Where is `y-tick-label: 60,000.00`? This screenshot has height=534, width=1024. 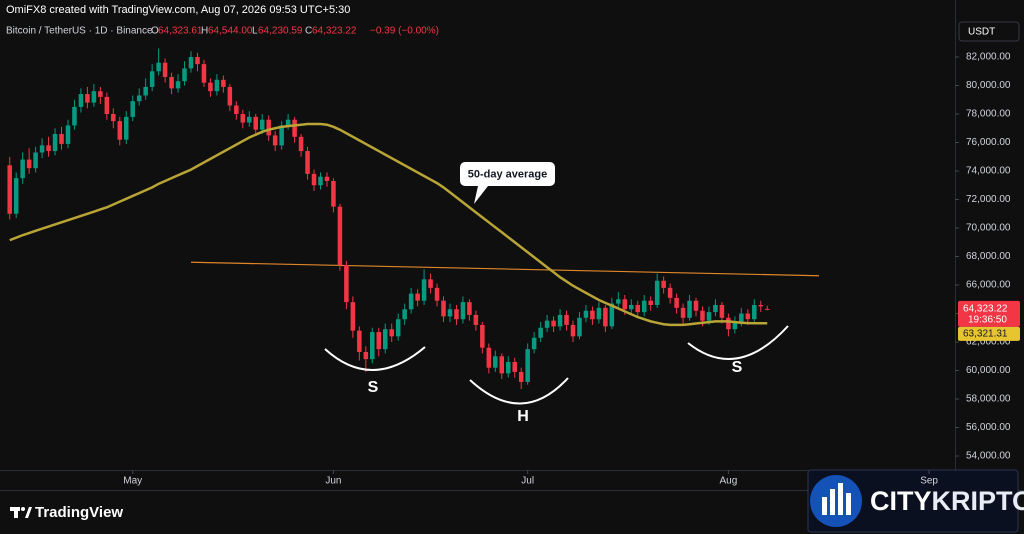
y-tick-label: 60,000.00 is located at coordinates (988, 370).